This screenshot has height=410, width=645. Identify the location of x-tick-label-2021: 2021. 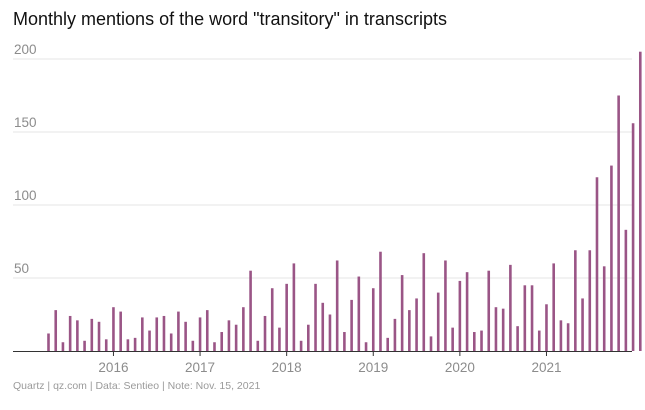
(546, 367).